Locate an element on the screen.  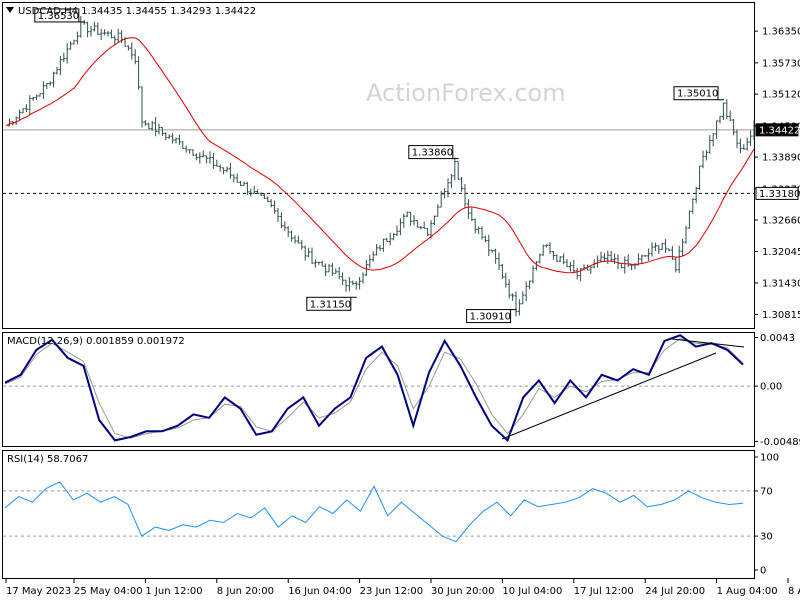
time-tick-label: 24 Jul 20:00 is located at coordinates (675, 591).